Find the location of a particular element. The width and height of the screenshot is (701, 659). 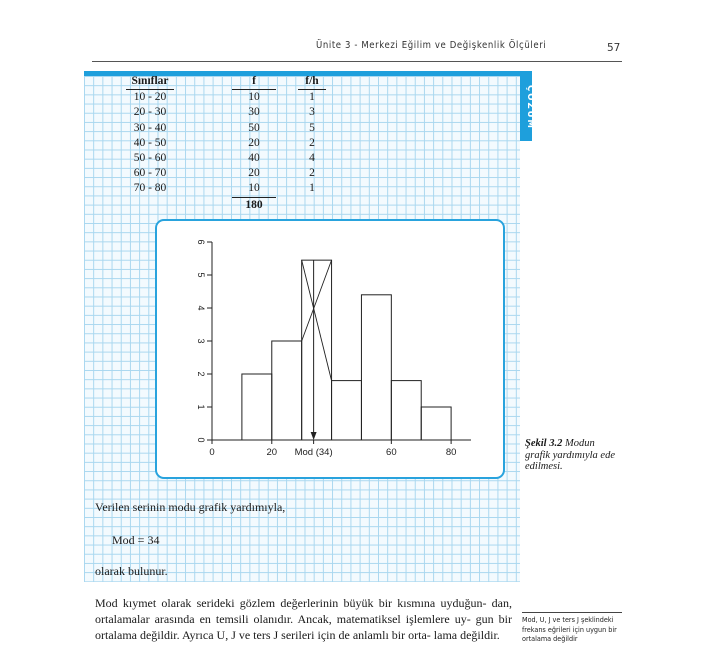

table-cell: 50 is located at coordinates (254, 127).